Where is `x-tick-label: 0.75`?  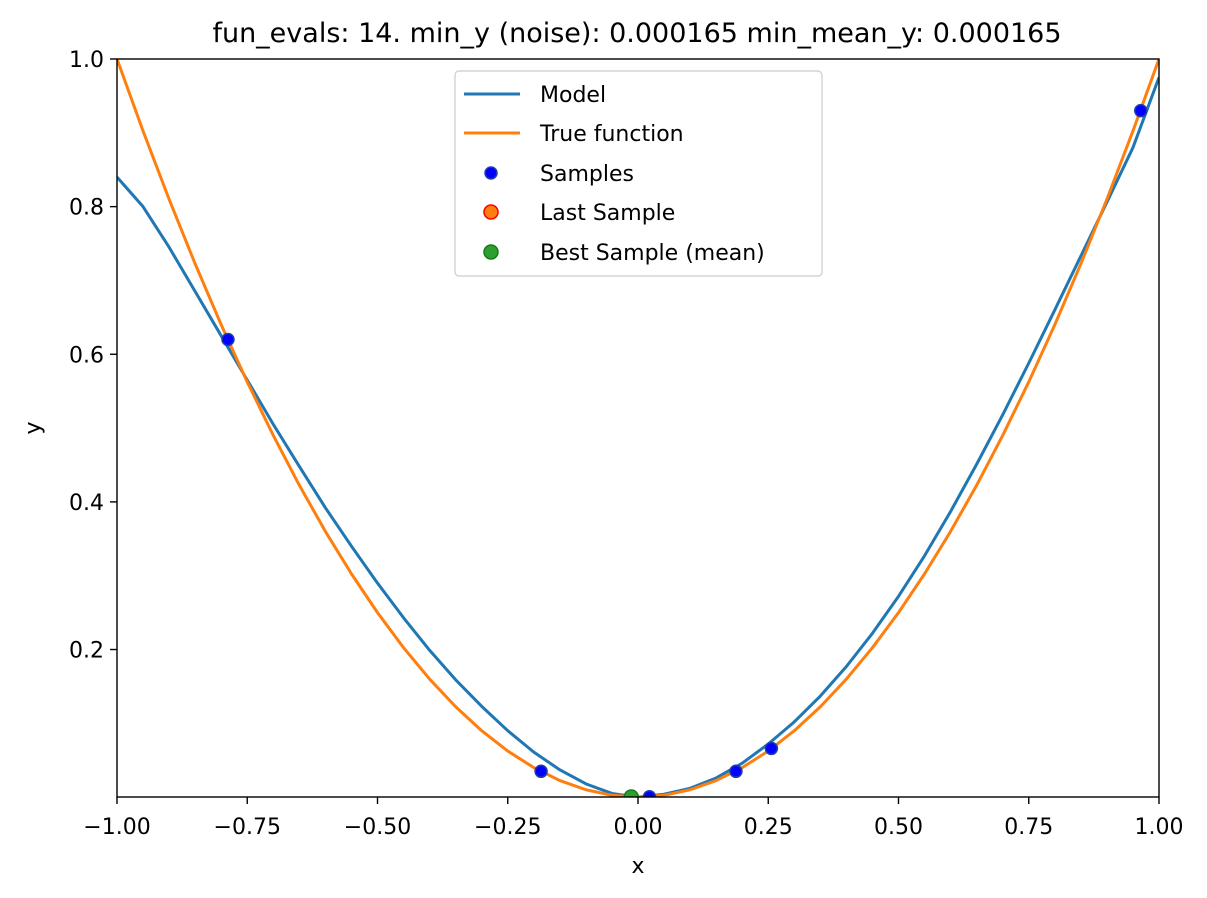 x-tick-label: 0.75 is located at coordinates (1028, 827).